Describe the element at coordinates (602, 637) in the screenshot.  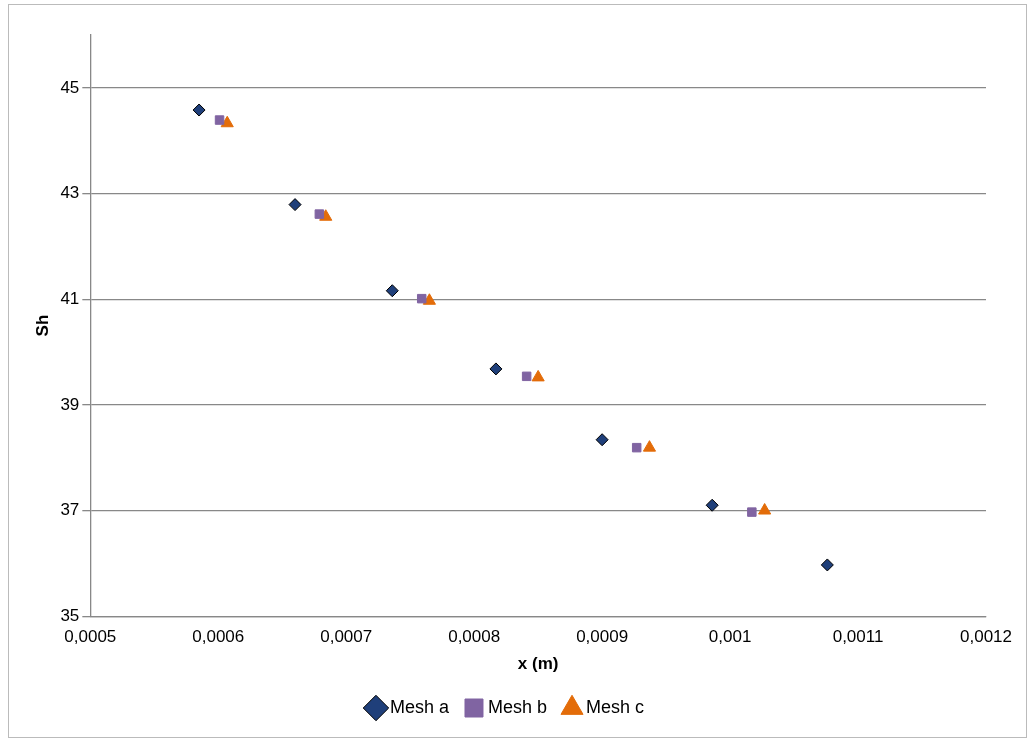
I see `x-tick-label: 0,0009` at that location.